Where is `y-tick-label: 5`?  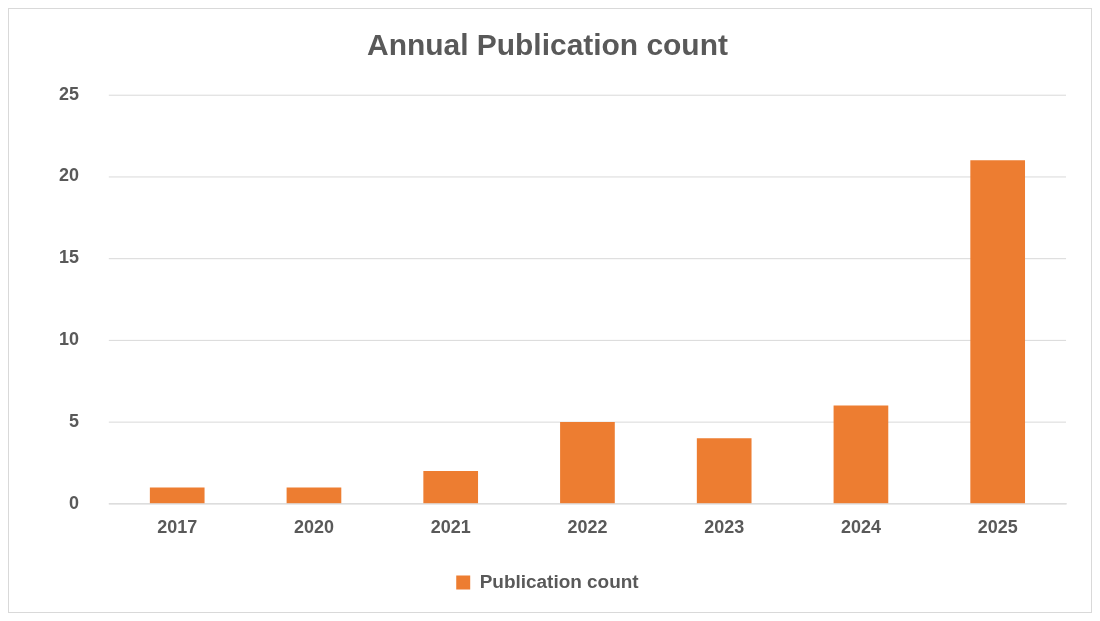 y-tick-label: 5 is located at coordinates (73, 420).